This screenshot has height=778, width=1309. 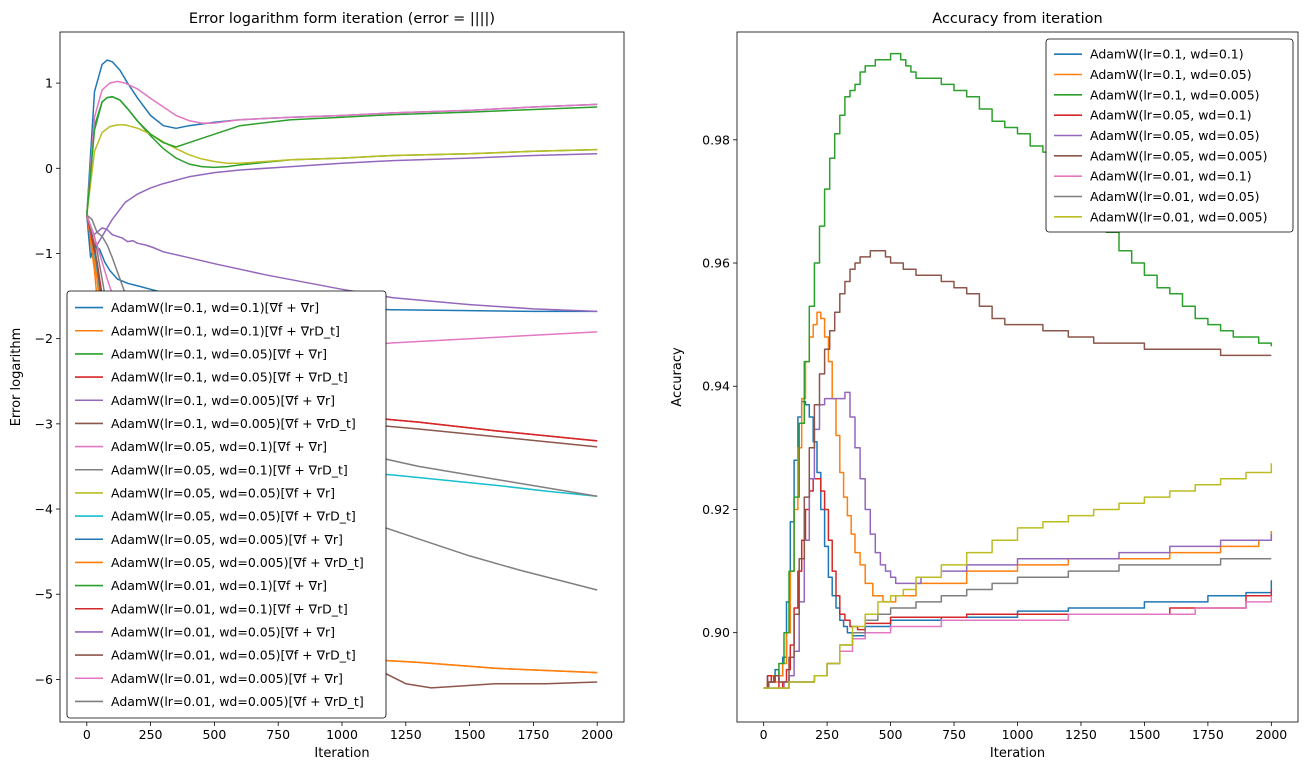 I want to click on legend-label-5: AdamW(lr=0.1, wd=0.005)[∇f + ∇r], so click(x=223, y=400).